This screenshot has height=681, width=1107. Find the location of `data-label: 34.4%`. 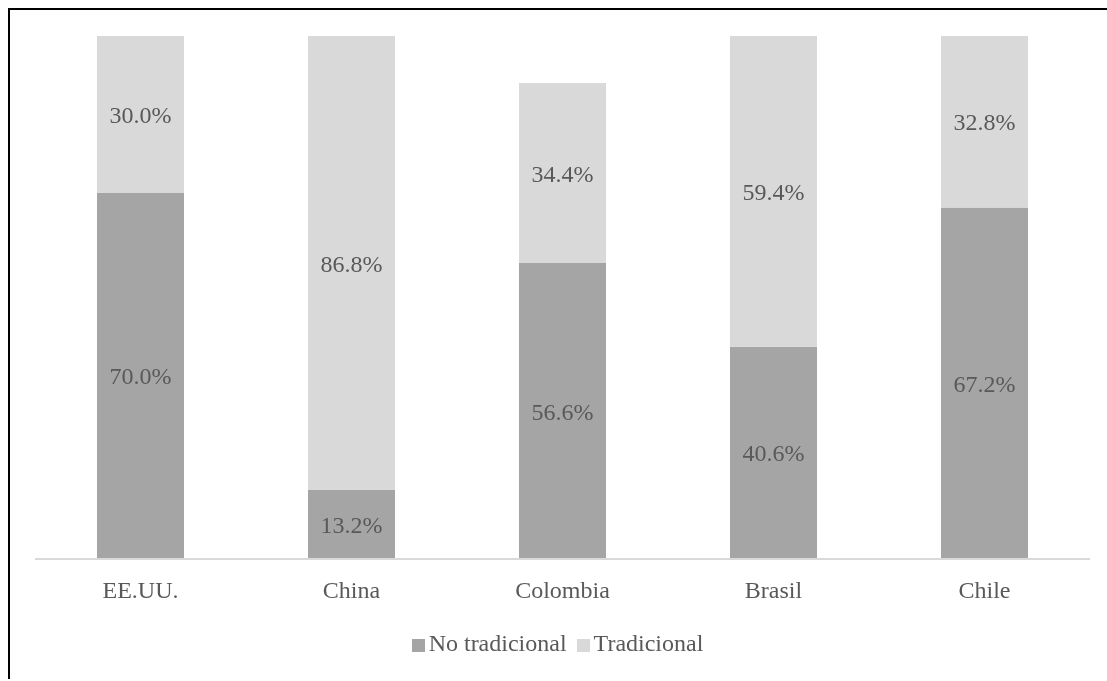

data-label: 34.4% is located at coordinates (562, 173).